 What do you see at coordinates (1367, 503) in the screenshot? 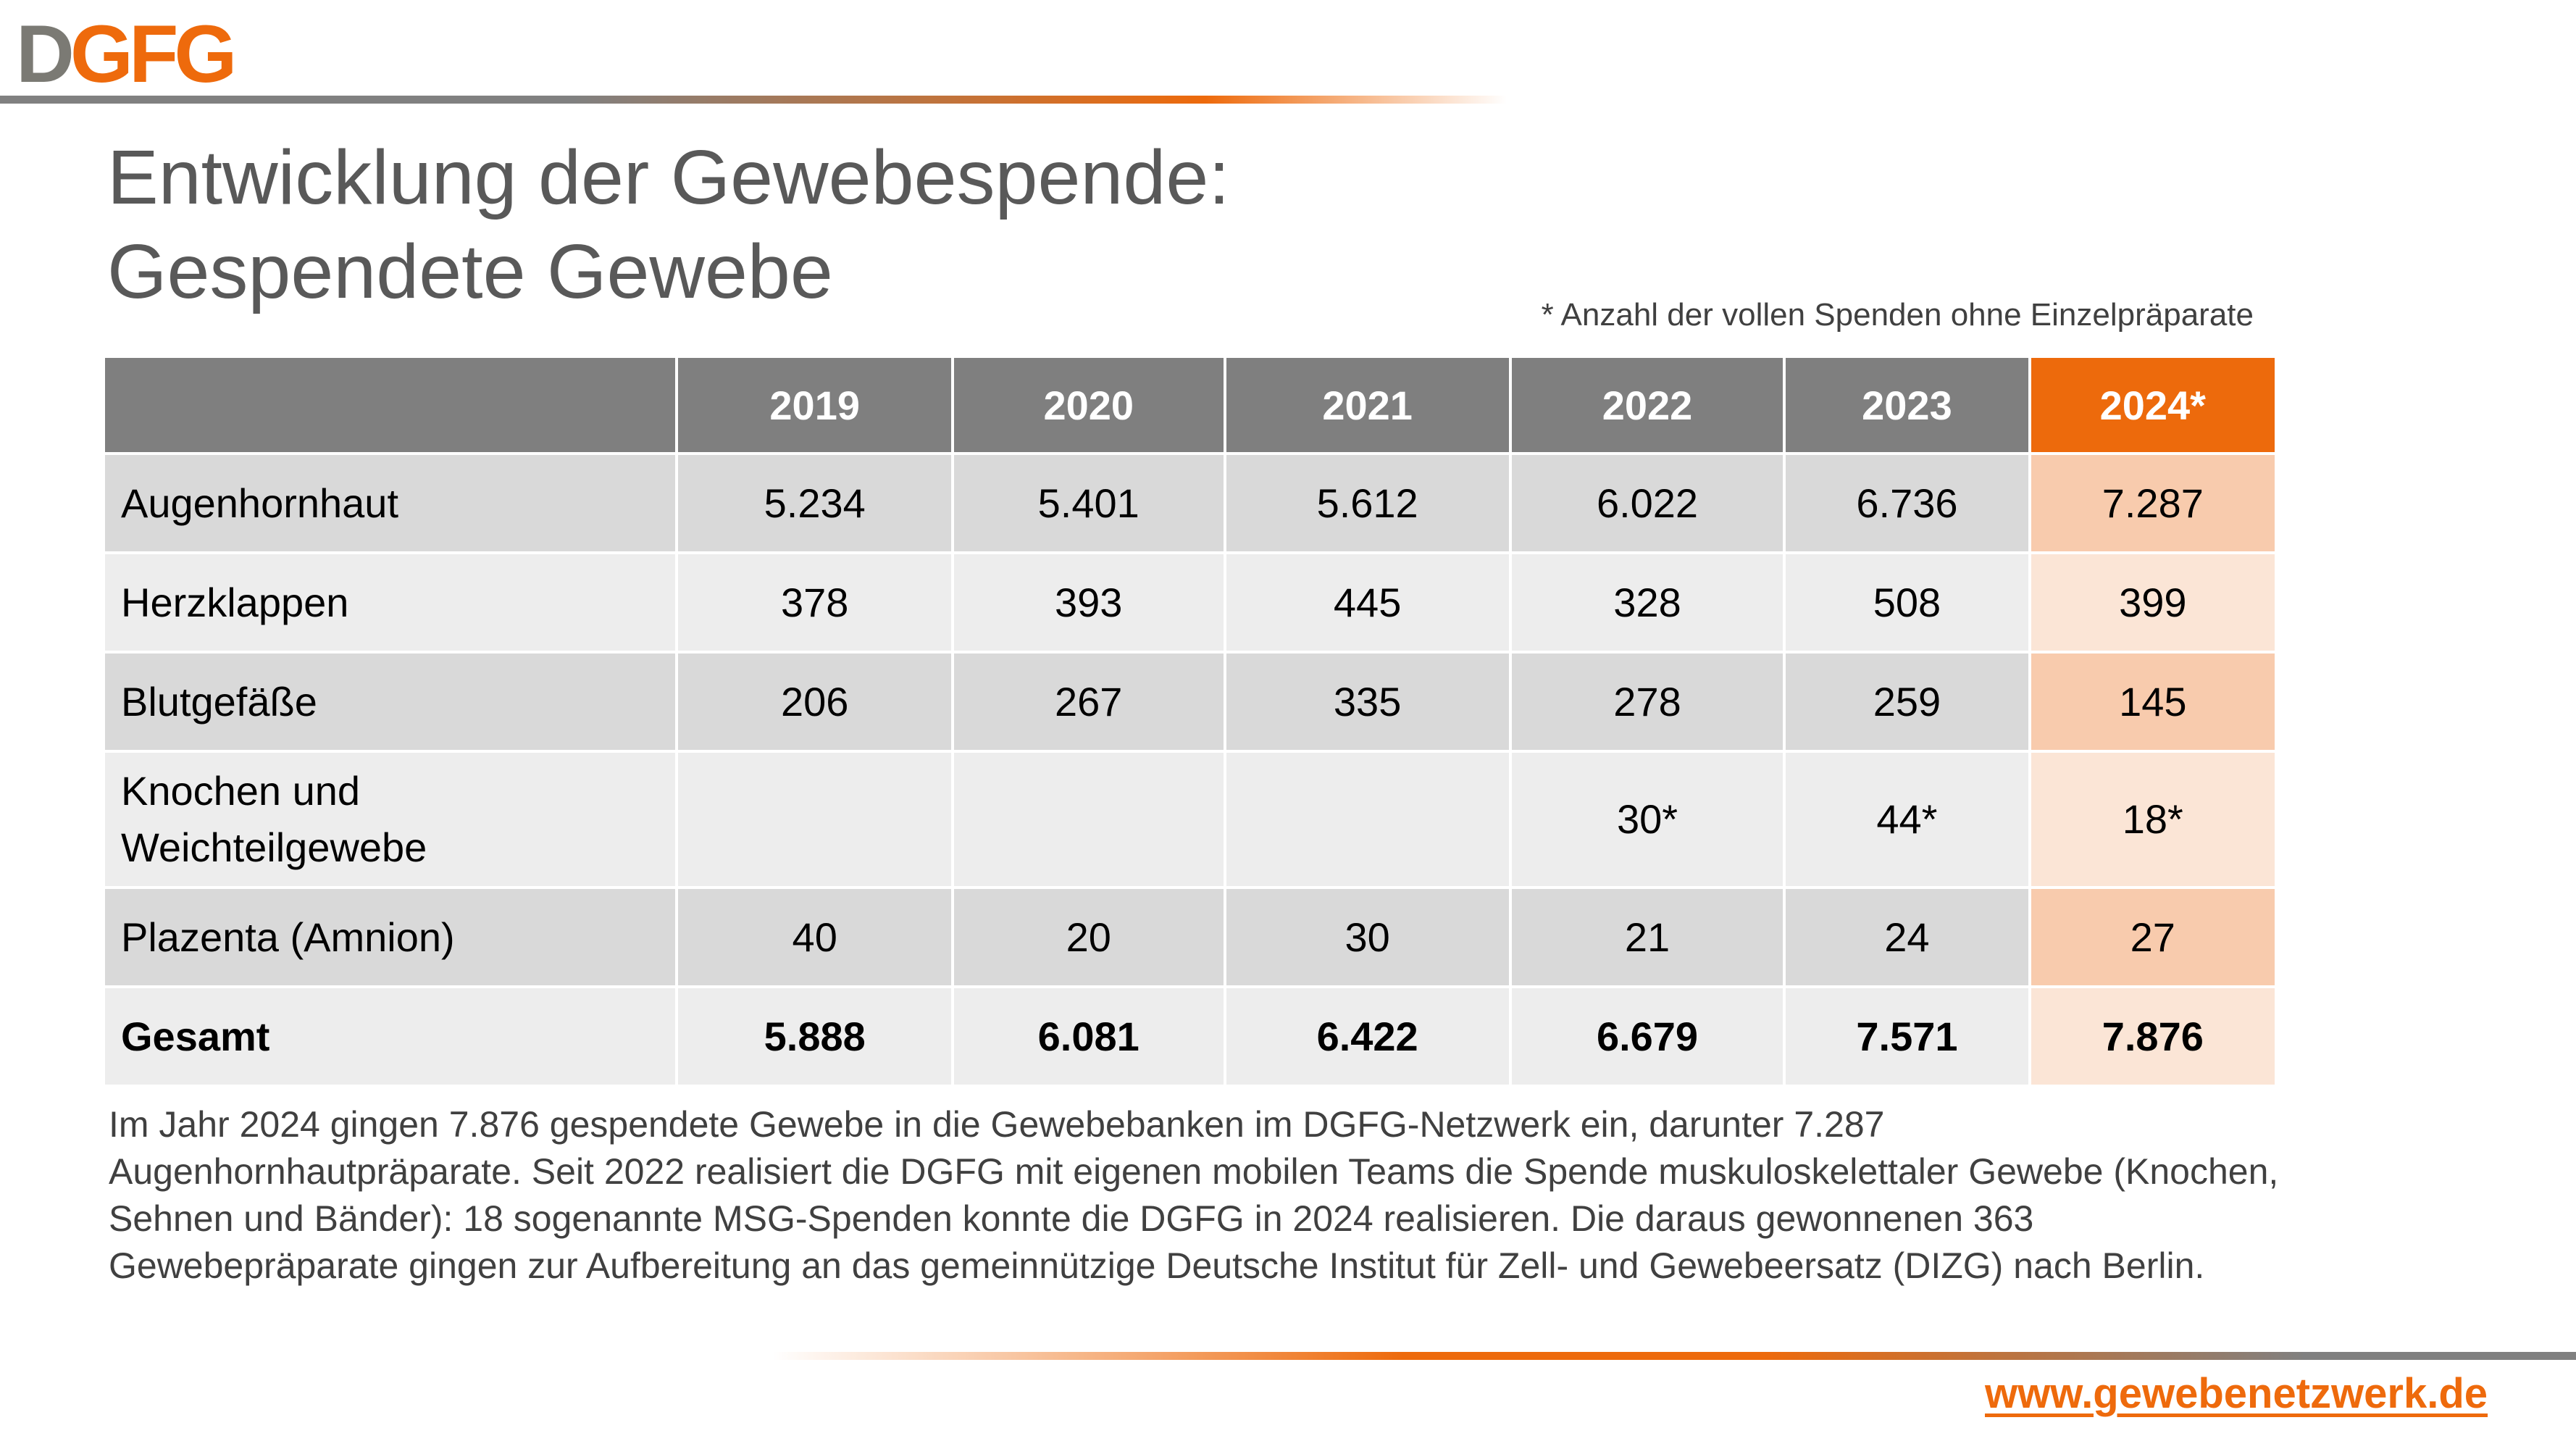
I see `cell: 5.612` at bounding box center [1367, 503].